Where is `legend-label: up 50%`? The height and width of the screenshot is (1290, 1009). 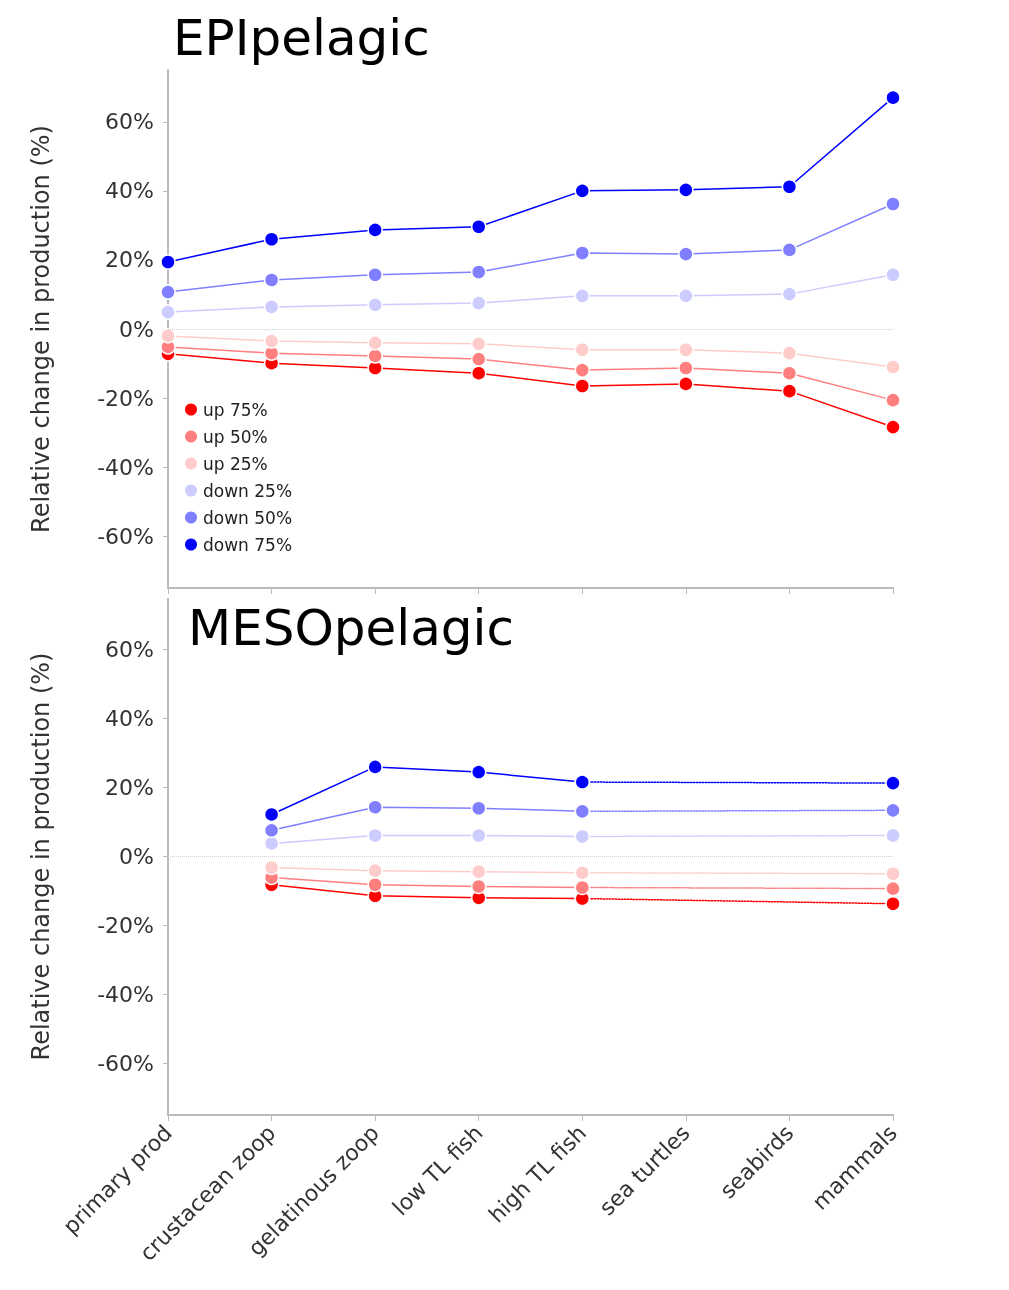 legend-label: up 50% is located at coordinates (235, 436).